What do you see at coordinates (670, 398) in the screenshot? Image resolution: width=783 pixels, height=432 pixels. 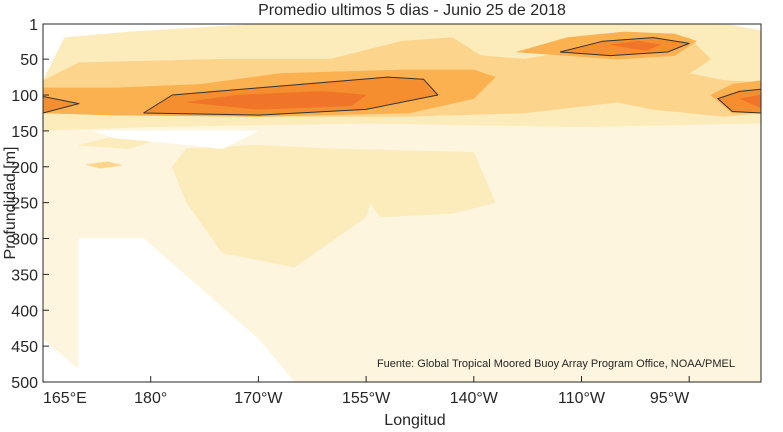 I see `x-tick-label: 95°W` at bounding box center [670, 398].